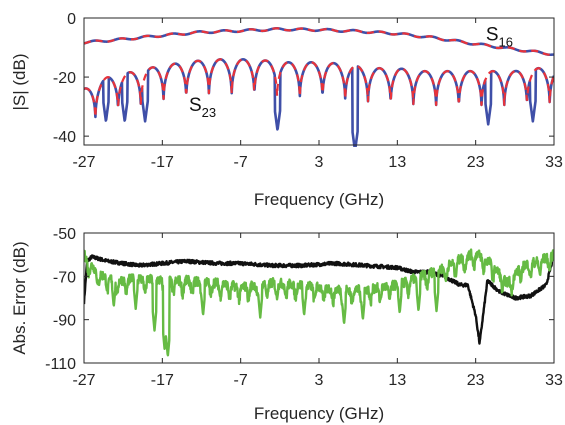 This screenshot has height=425, width=565. I want to click on top-x-tick-label: 3, so click(319, 162).